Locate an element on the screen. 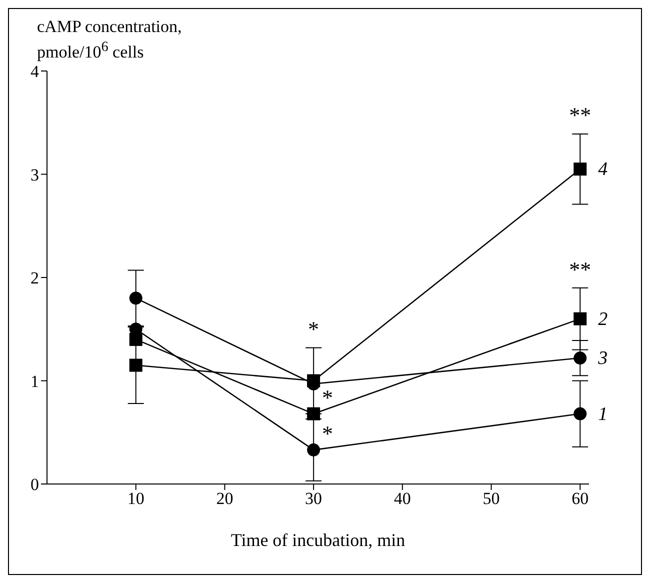  x-tick-label: 50 is located at coordinates (491, 498).